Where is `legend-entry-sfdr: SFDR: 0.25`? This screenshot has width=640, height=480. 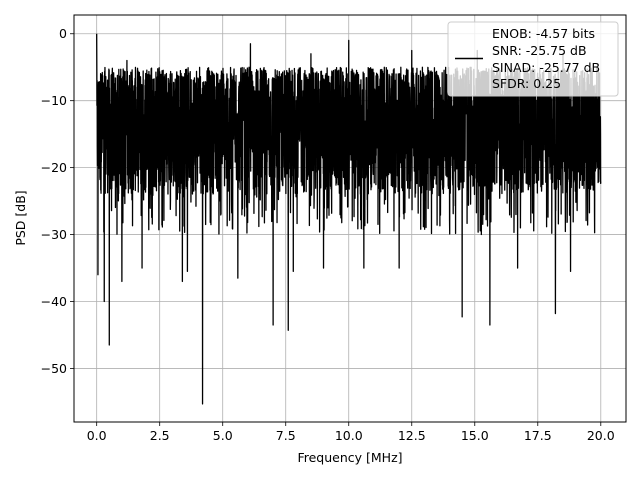 legend-entry-sfdr: SFDR: 0.25 is located at coordinates (526, 83).